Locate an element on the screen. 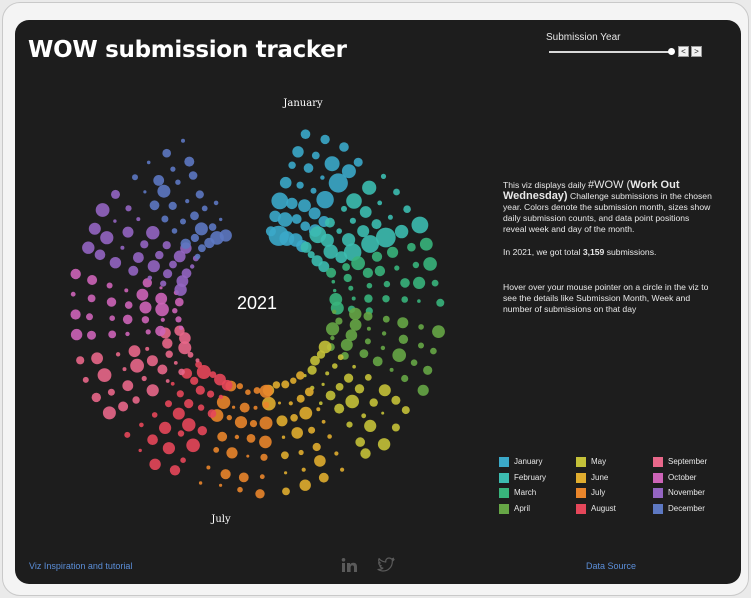  legend-item-august: August is located at coordinates (596, 509).